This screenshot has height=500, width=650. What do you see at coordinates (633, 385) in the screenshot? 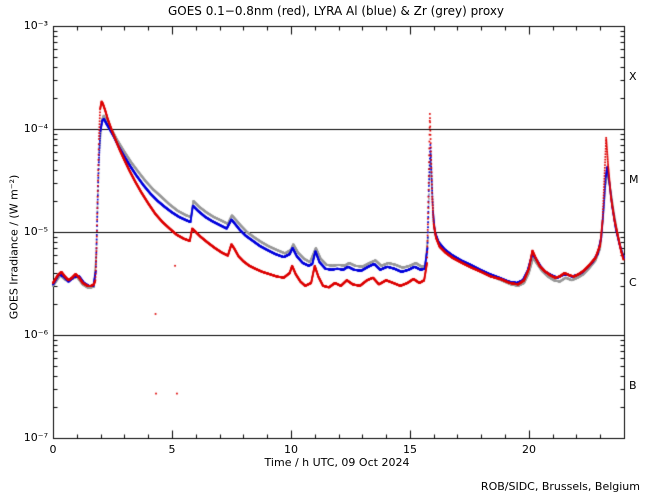
I see `flare-class-label-b: B` at bounding box center [633, 385].